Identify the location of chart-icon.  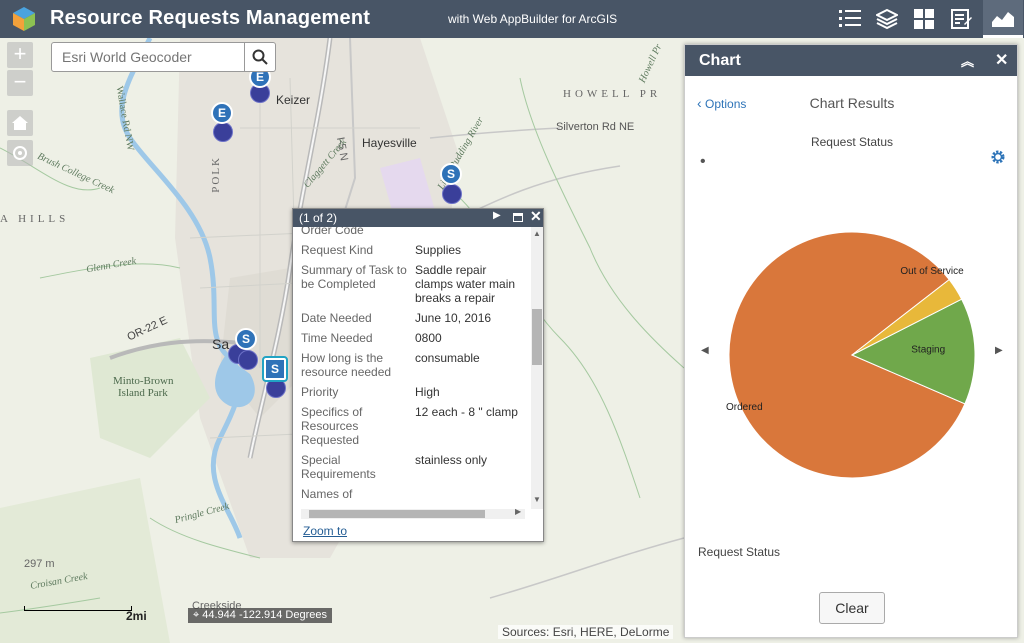
(1003, 19).